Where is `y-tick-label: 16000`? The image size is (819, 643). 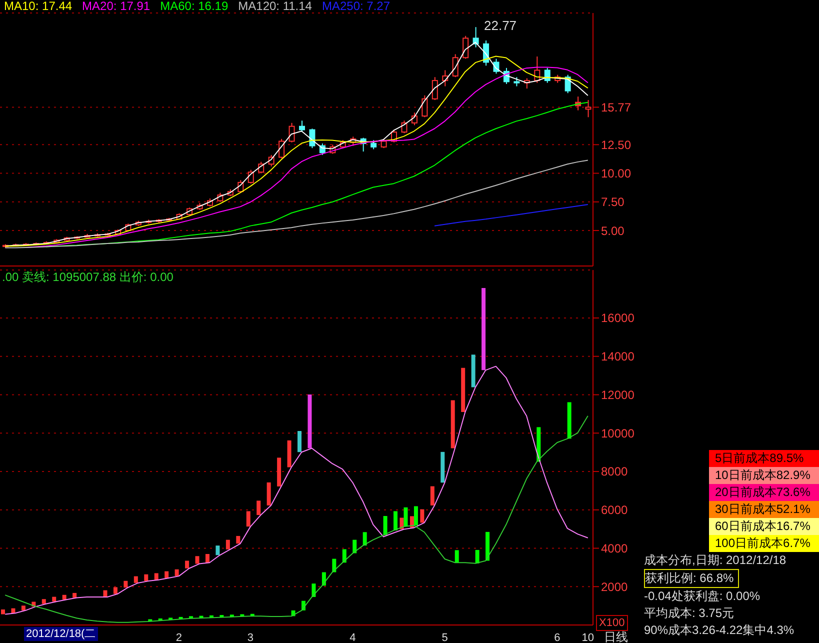
y-tick-label: 16000 is located at coordinates (618, 318).